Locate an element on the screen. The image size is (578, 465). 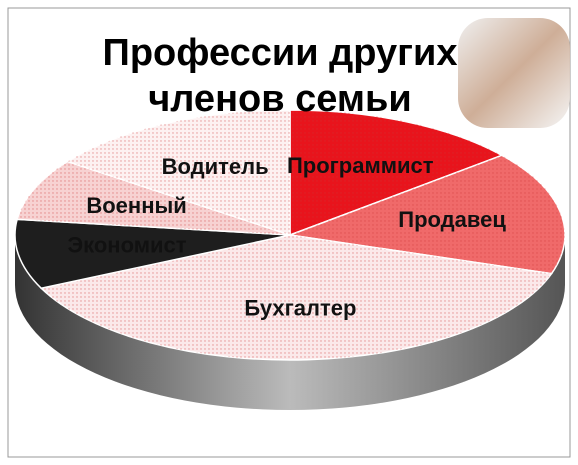
slice-label: Водитель is located at coordinates (215, 166).